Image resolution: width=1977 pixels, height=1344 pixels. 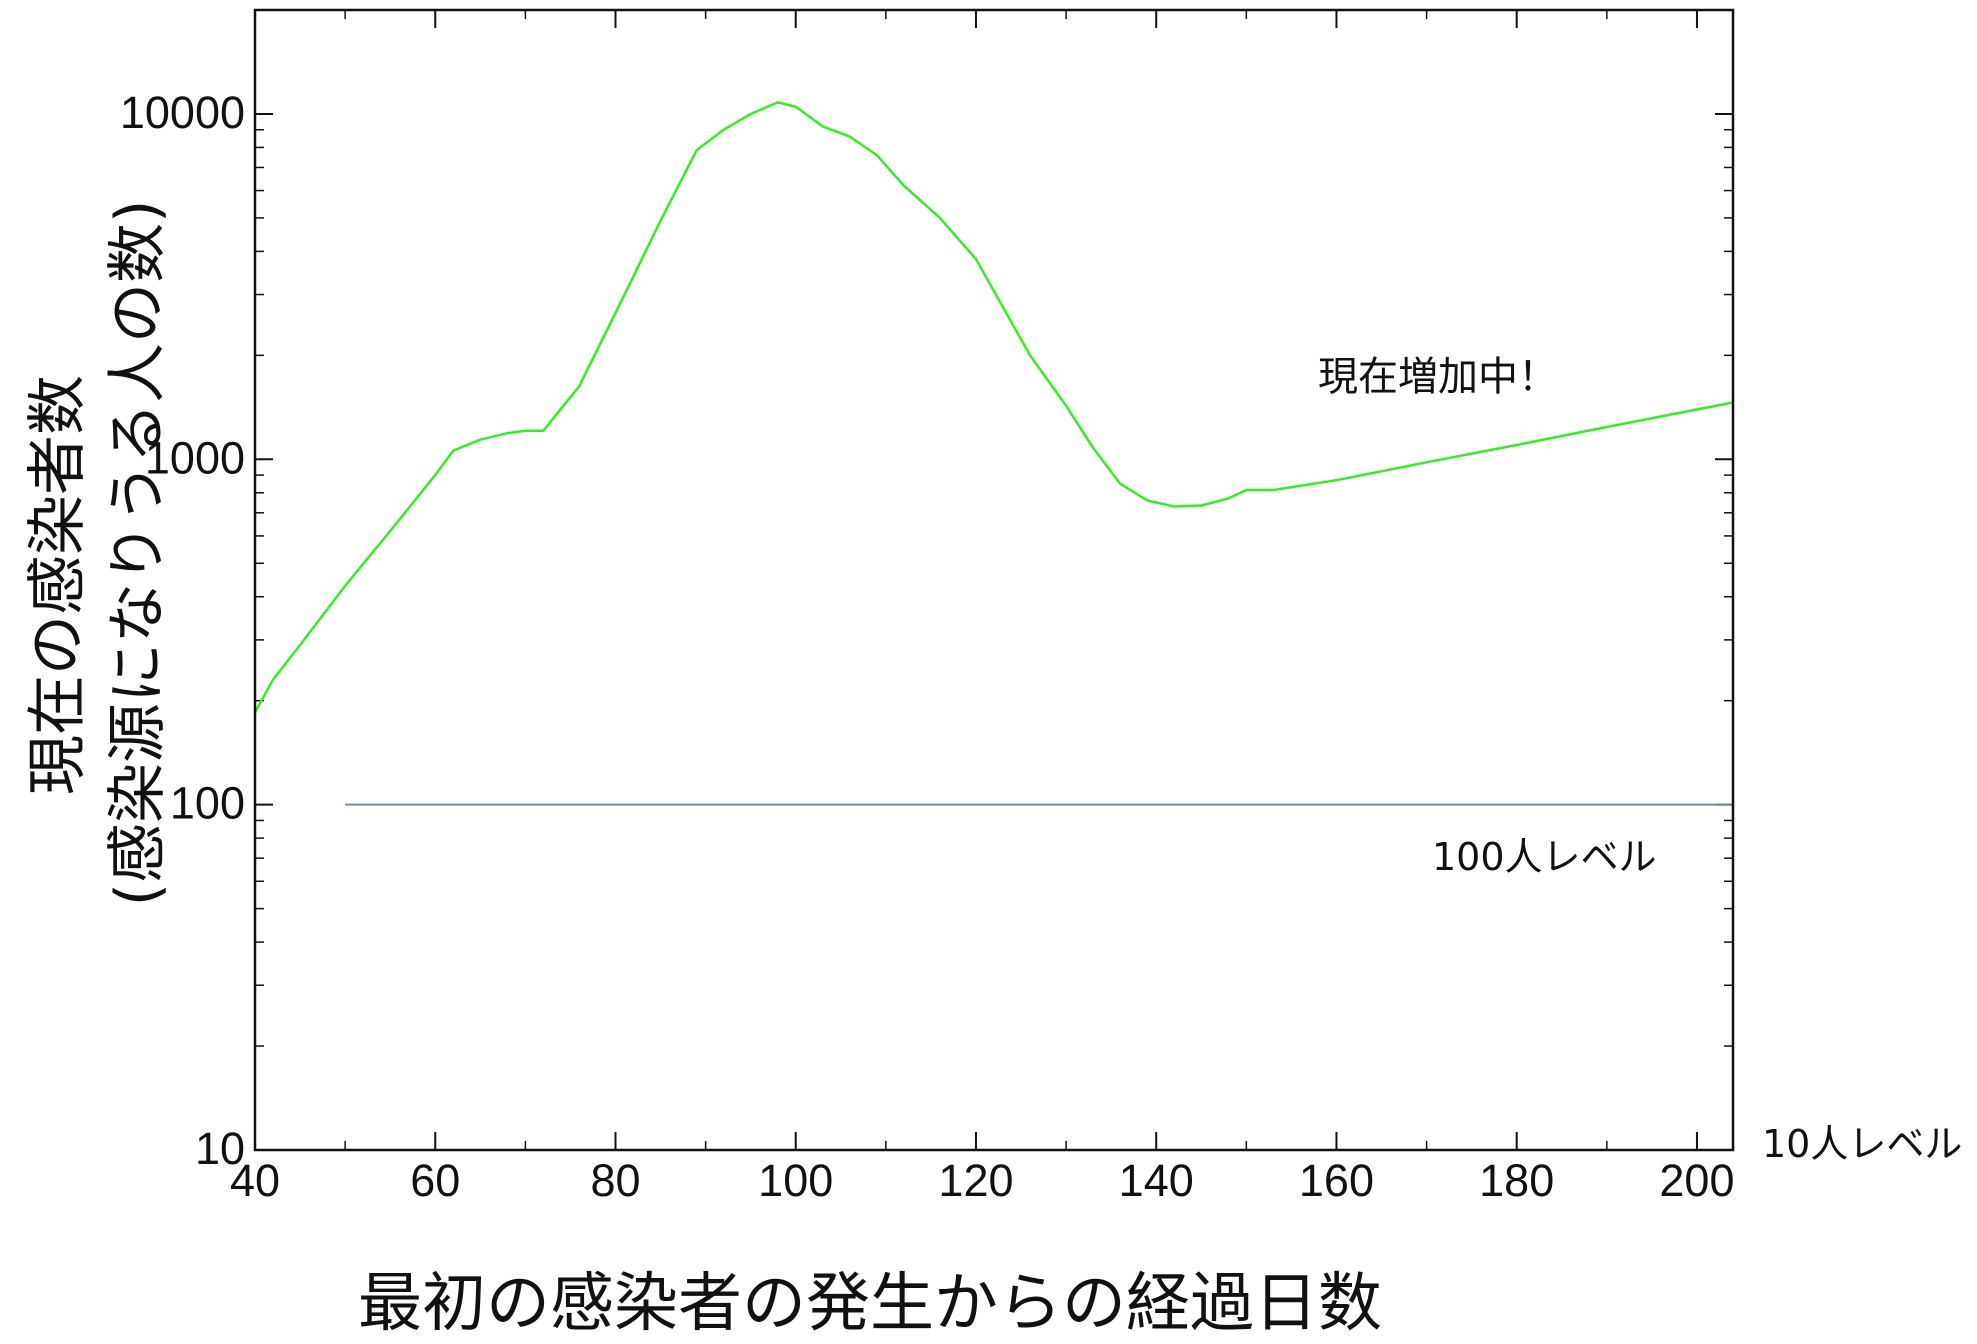 I want to click on y-axis-sublabel: (感染源になりうる人の数), so click(x=138, y=553).